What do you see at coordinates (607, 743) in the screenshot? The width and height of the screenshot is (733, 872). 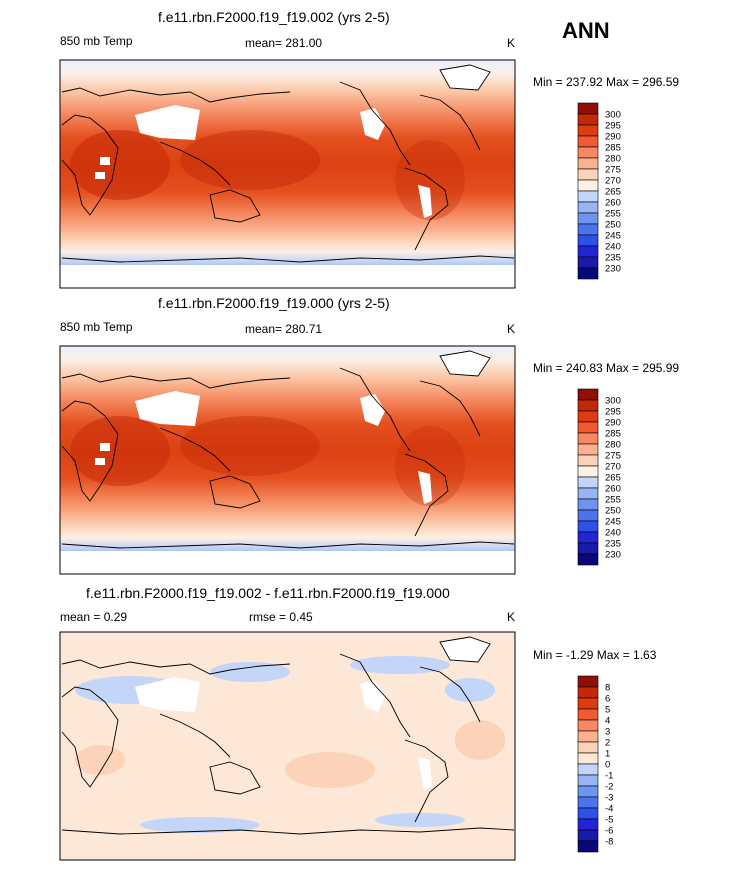 I see `colorbar-3-tick-label: 2` at bounding box center [607, 743].